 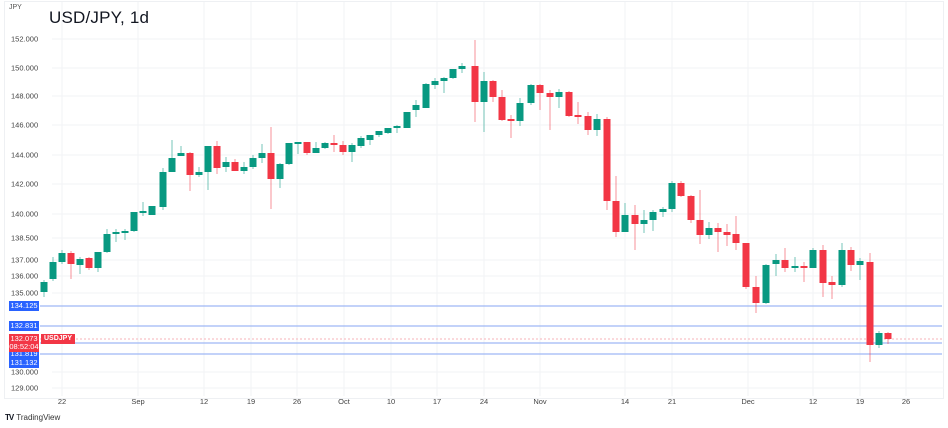 What do you see at coordinates (9, 417) in the screenshot?
I see `tradingview-logo-icon: TV` at bounding box center [9, 417].